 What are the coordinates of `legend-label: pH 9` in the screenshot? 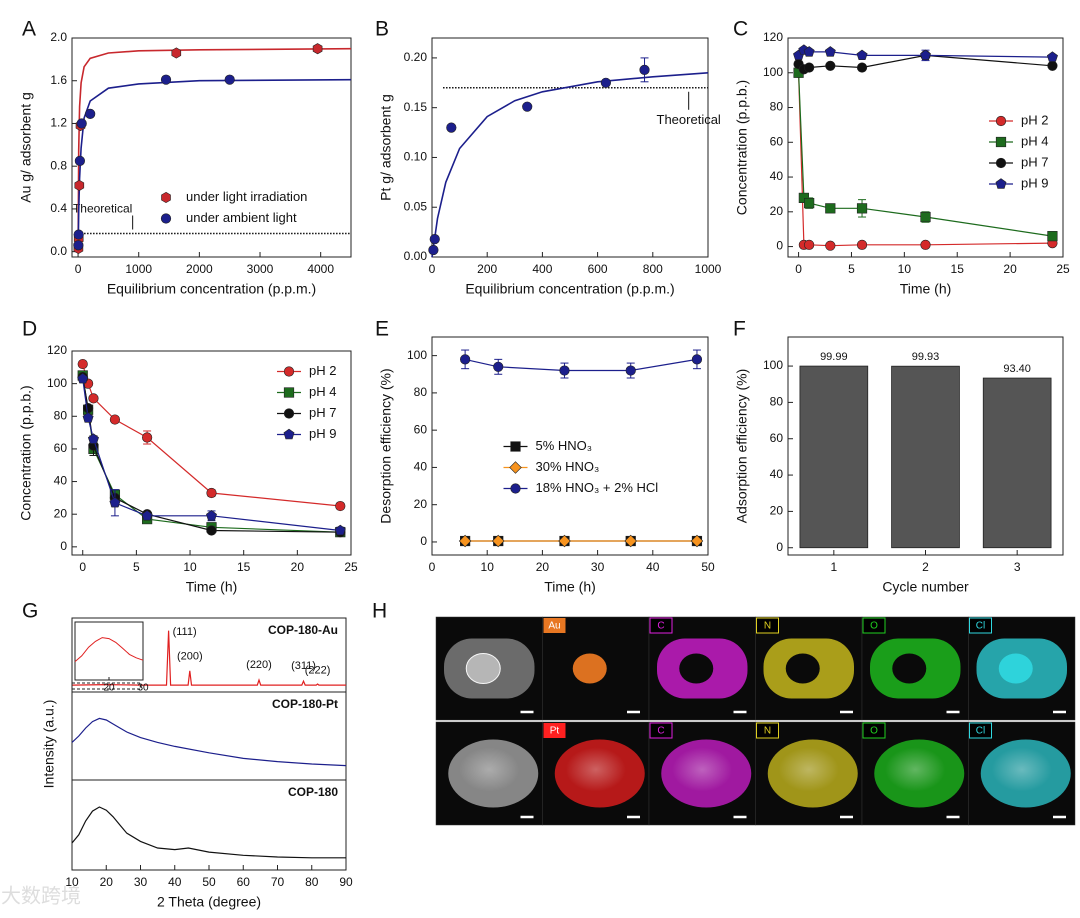 It's located at (322, 433).